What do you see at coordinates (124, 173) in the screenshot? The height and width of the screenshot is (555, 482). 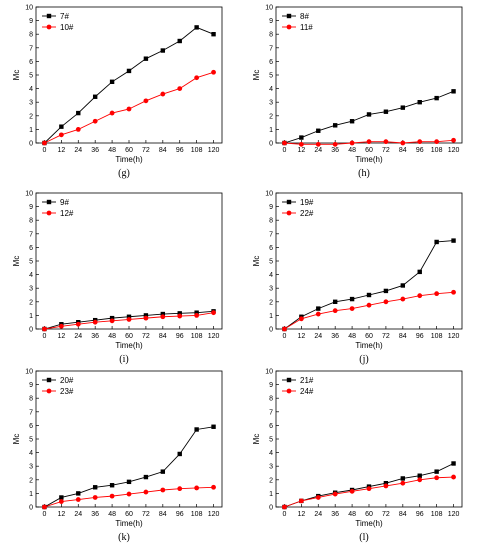 I see `chart-caption: (g)` at bounding box center [124, 173].